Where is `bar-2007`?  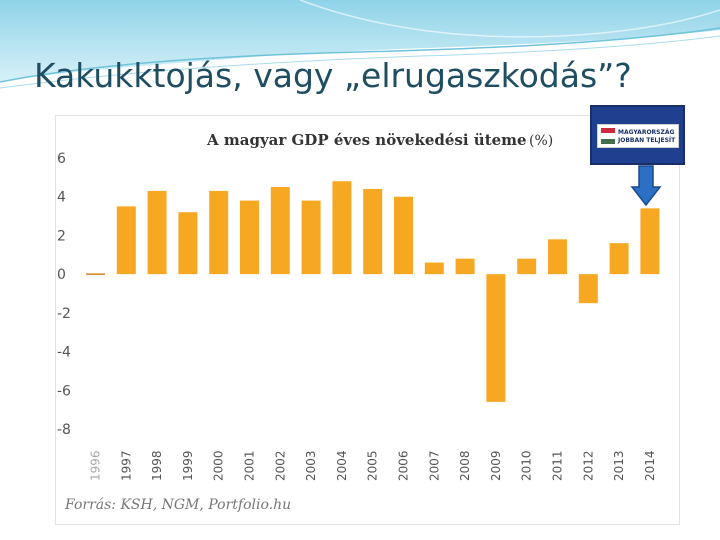
bar-2007 is located at coordinates (434, 268).